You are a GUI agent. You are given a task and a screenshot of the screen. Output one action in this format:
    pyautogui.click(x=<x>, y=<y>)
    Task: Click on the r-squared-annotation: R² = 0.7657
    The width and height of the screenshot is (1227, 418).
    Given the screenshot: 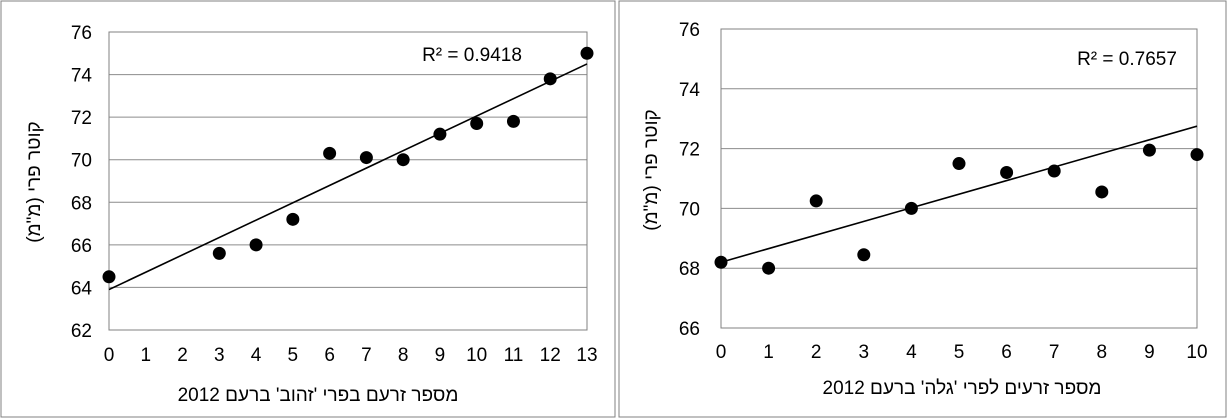 What is the action you would take?
    pyautogui.click(x=1127, y=59)
    